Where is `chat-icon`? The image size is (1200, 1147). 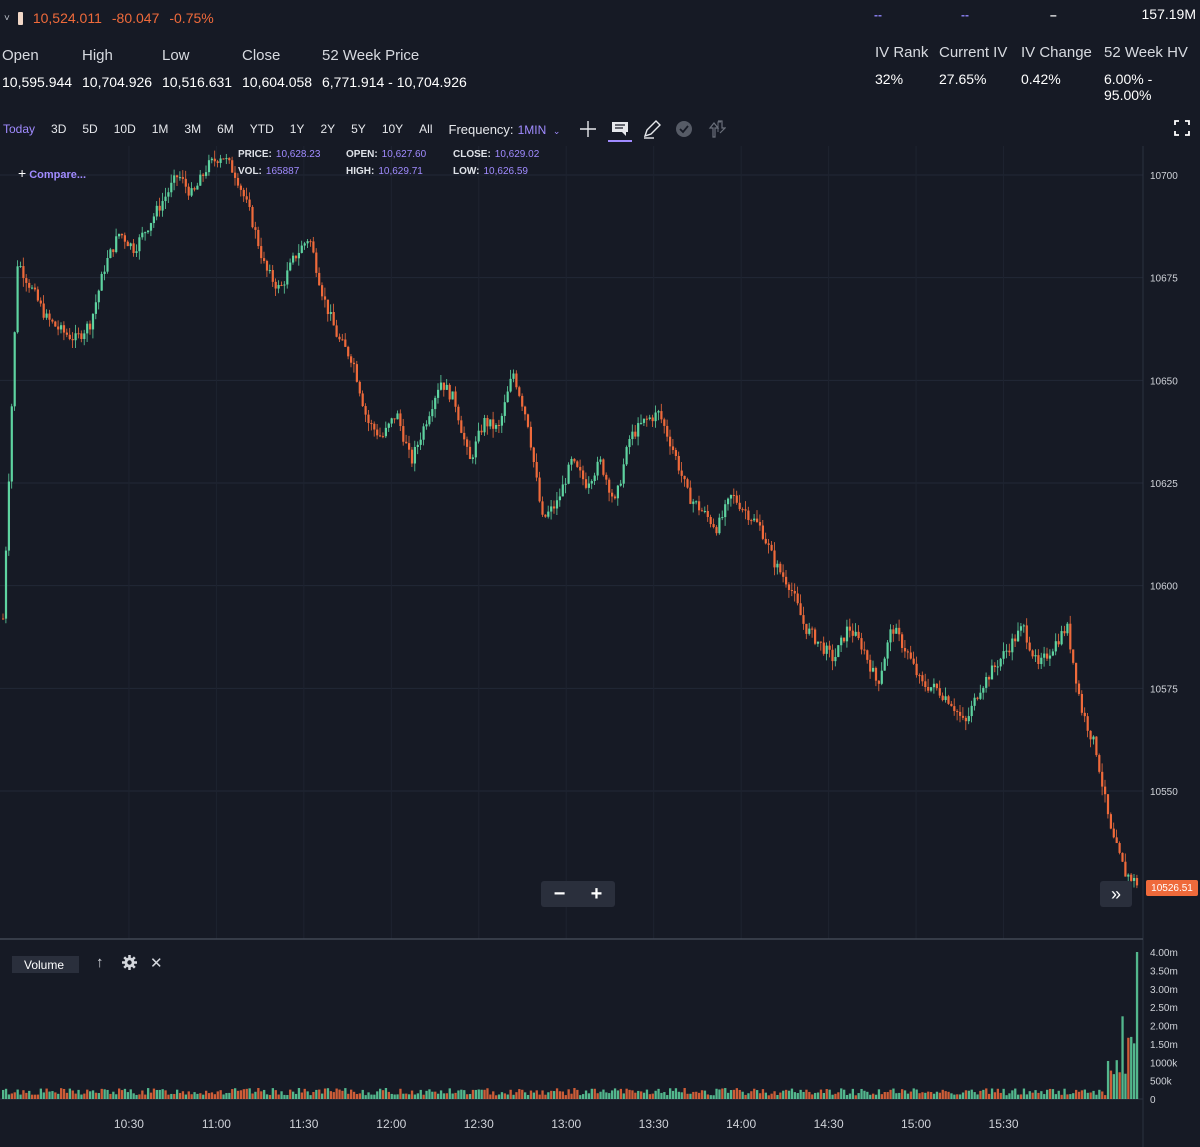 chat-icon is located at coordinates (620, 129).